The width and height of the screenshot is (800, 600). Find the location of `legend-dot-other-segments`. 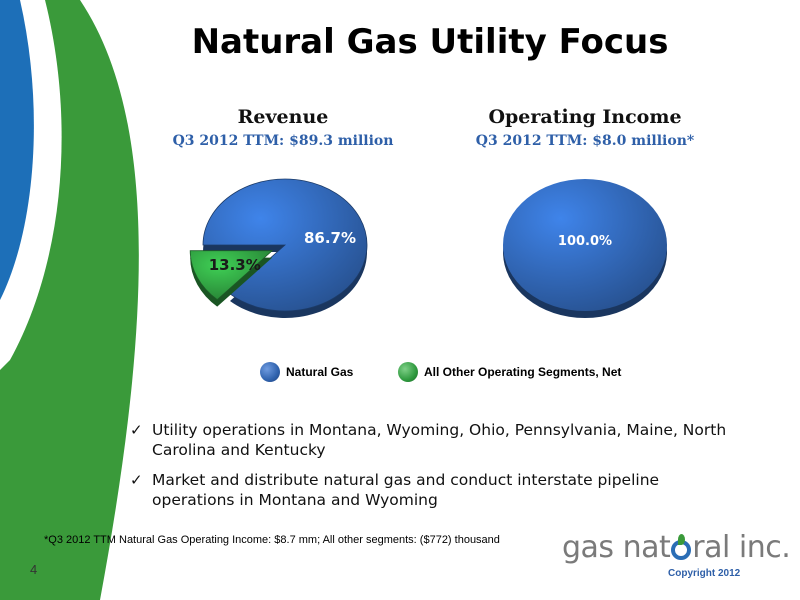

legend-dot-other-segments is located at coordinates (408, 372).